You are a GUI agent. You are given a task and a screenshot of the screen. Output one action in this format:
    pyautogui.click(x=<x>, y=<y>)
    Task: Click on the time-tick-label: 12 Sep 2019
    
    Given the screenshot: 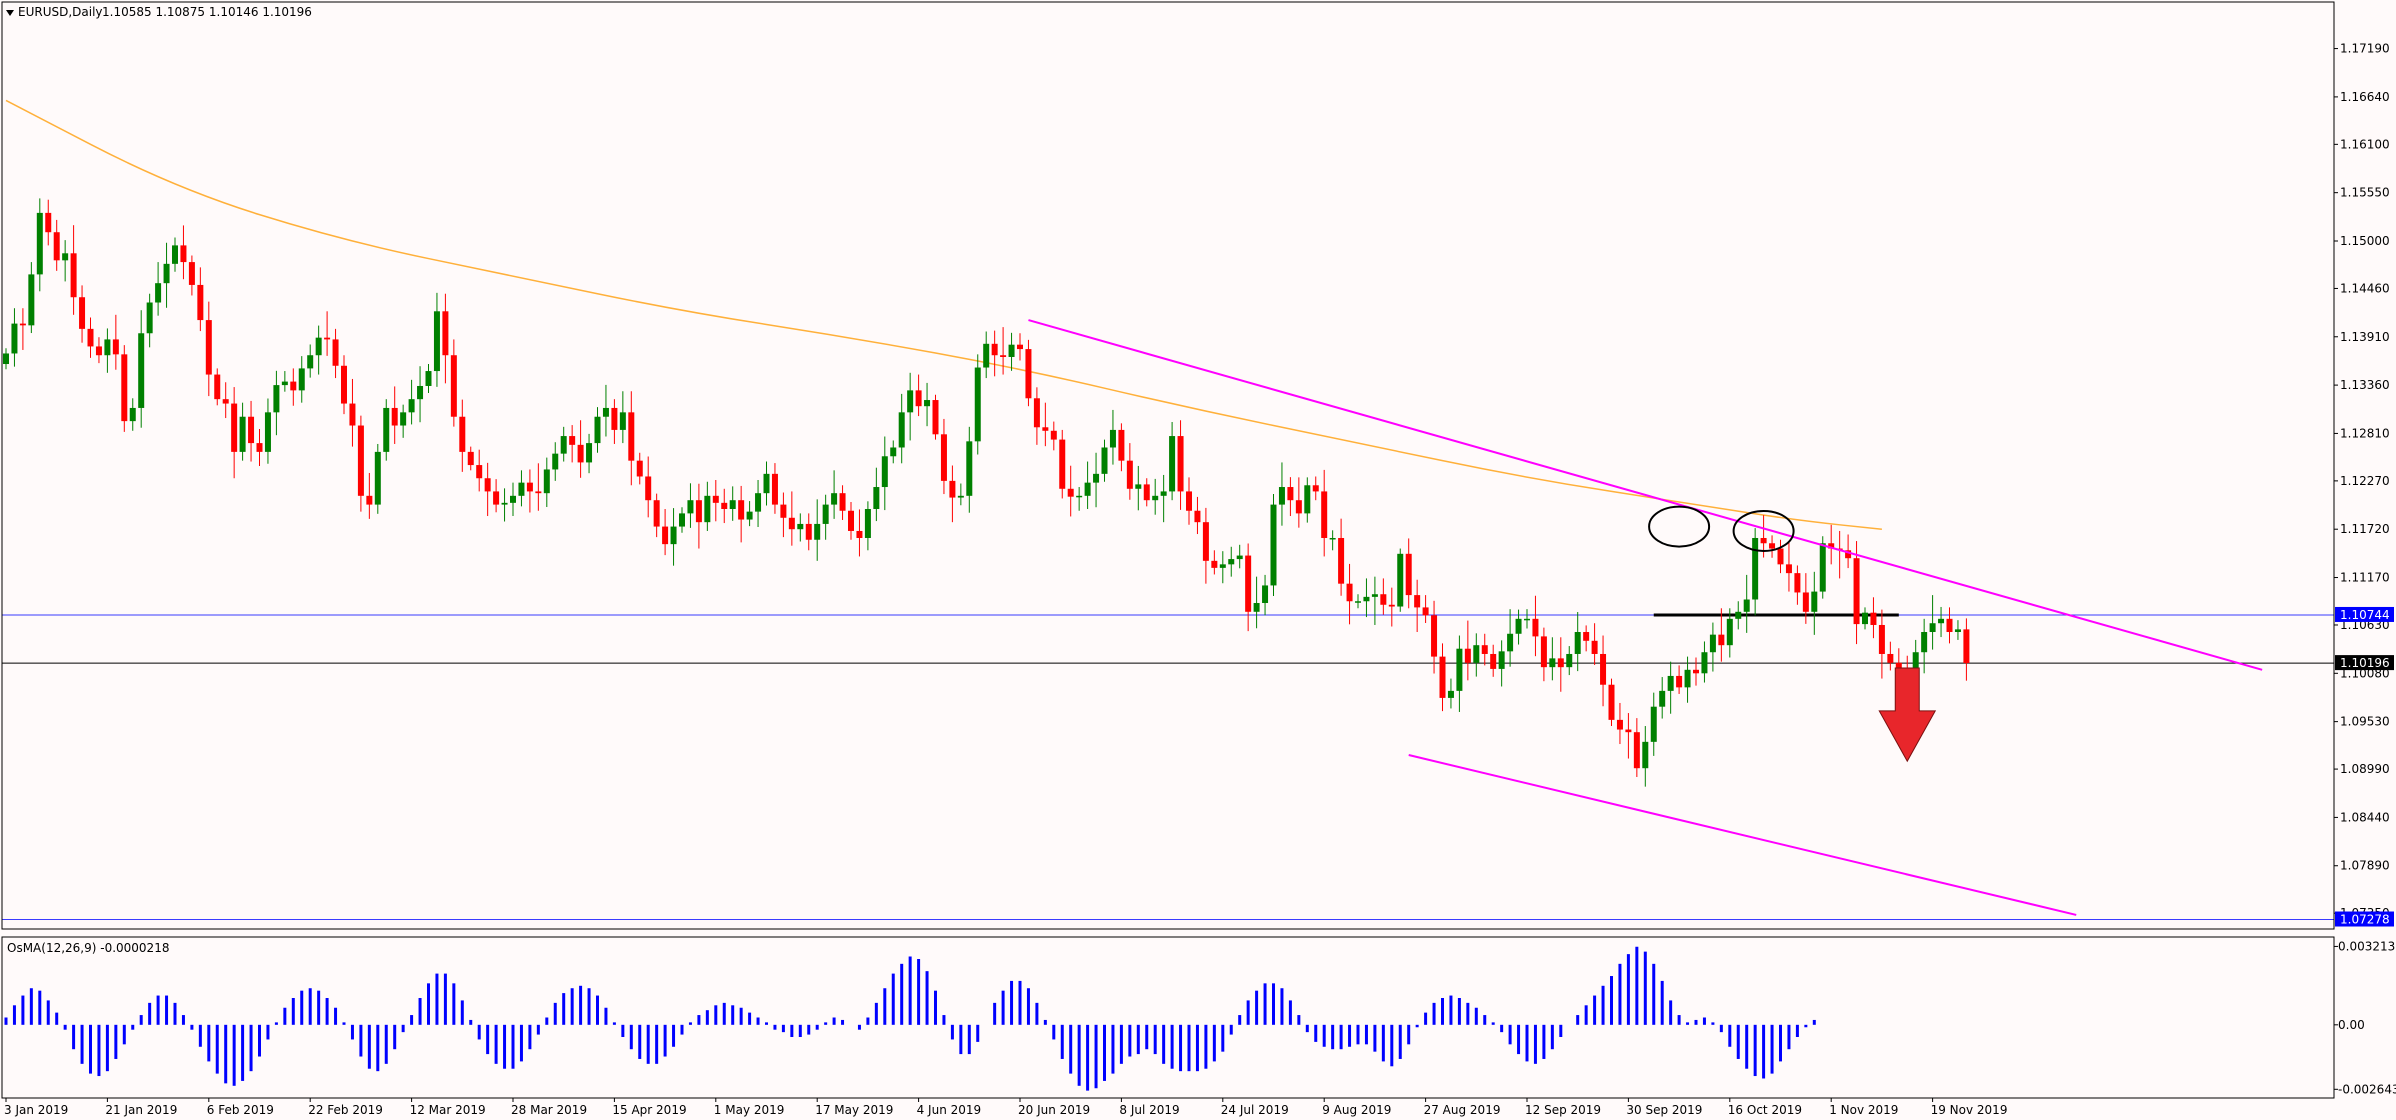 What is the action you would take?
    pyautogui.click(x=1563, y=1110)
    